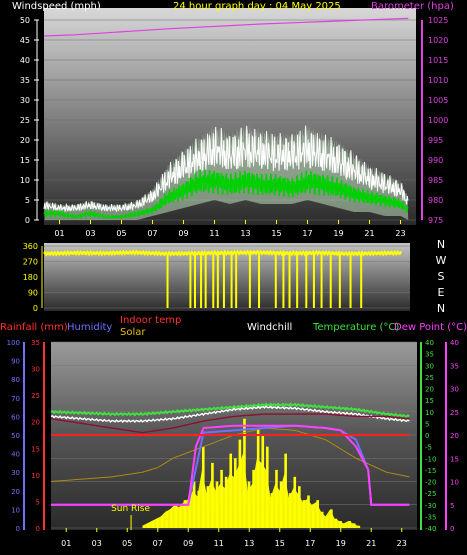 The height and width of the screenshot is (555, 467). What do you see at coordinates (454, 413) in the screenshot?
I see `dewpoint-y-tick: 25` at bounding box center [454, 413].